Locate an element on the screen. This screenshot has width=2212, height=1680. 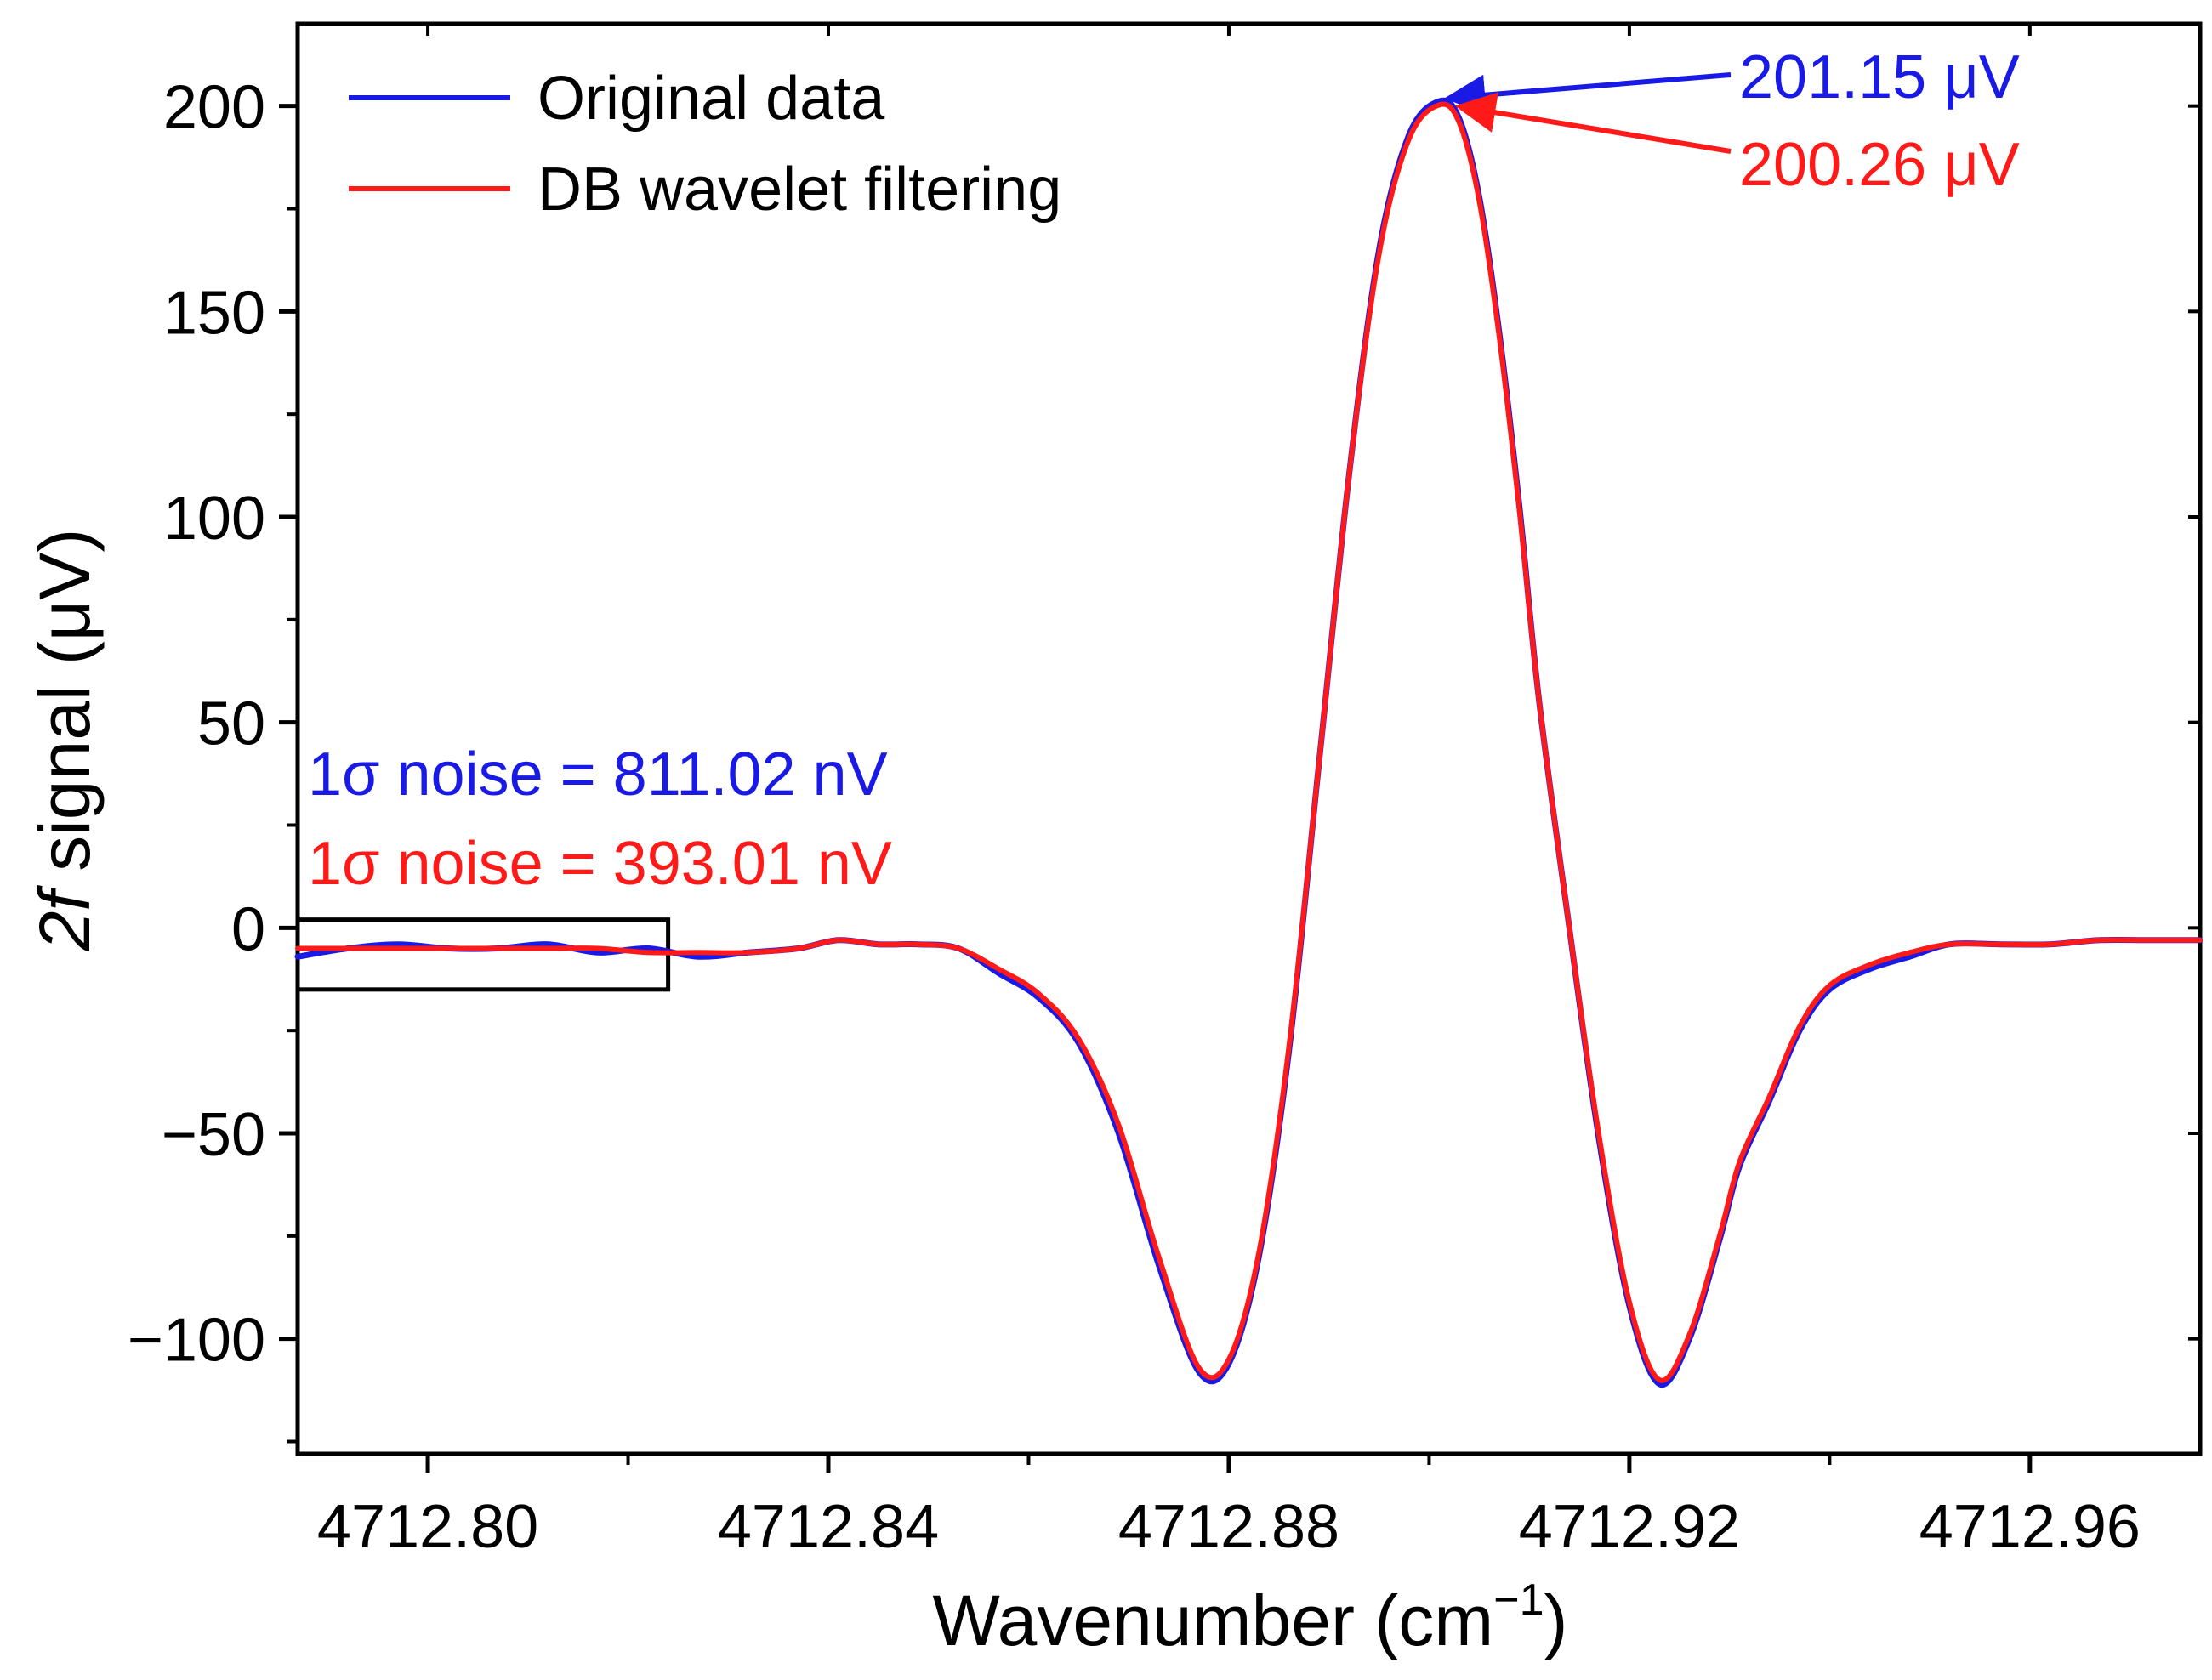
y-tick-label: −100 is located at coordinates (196, 1341).